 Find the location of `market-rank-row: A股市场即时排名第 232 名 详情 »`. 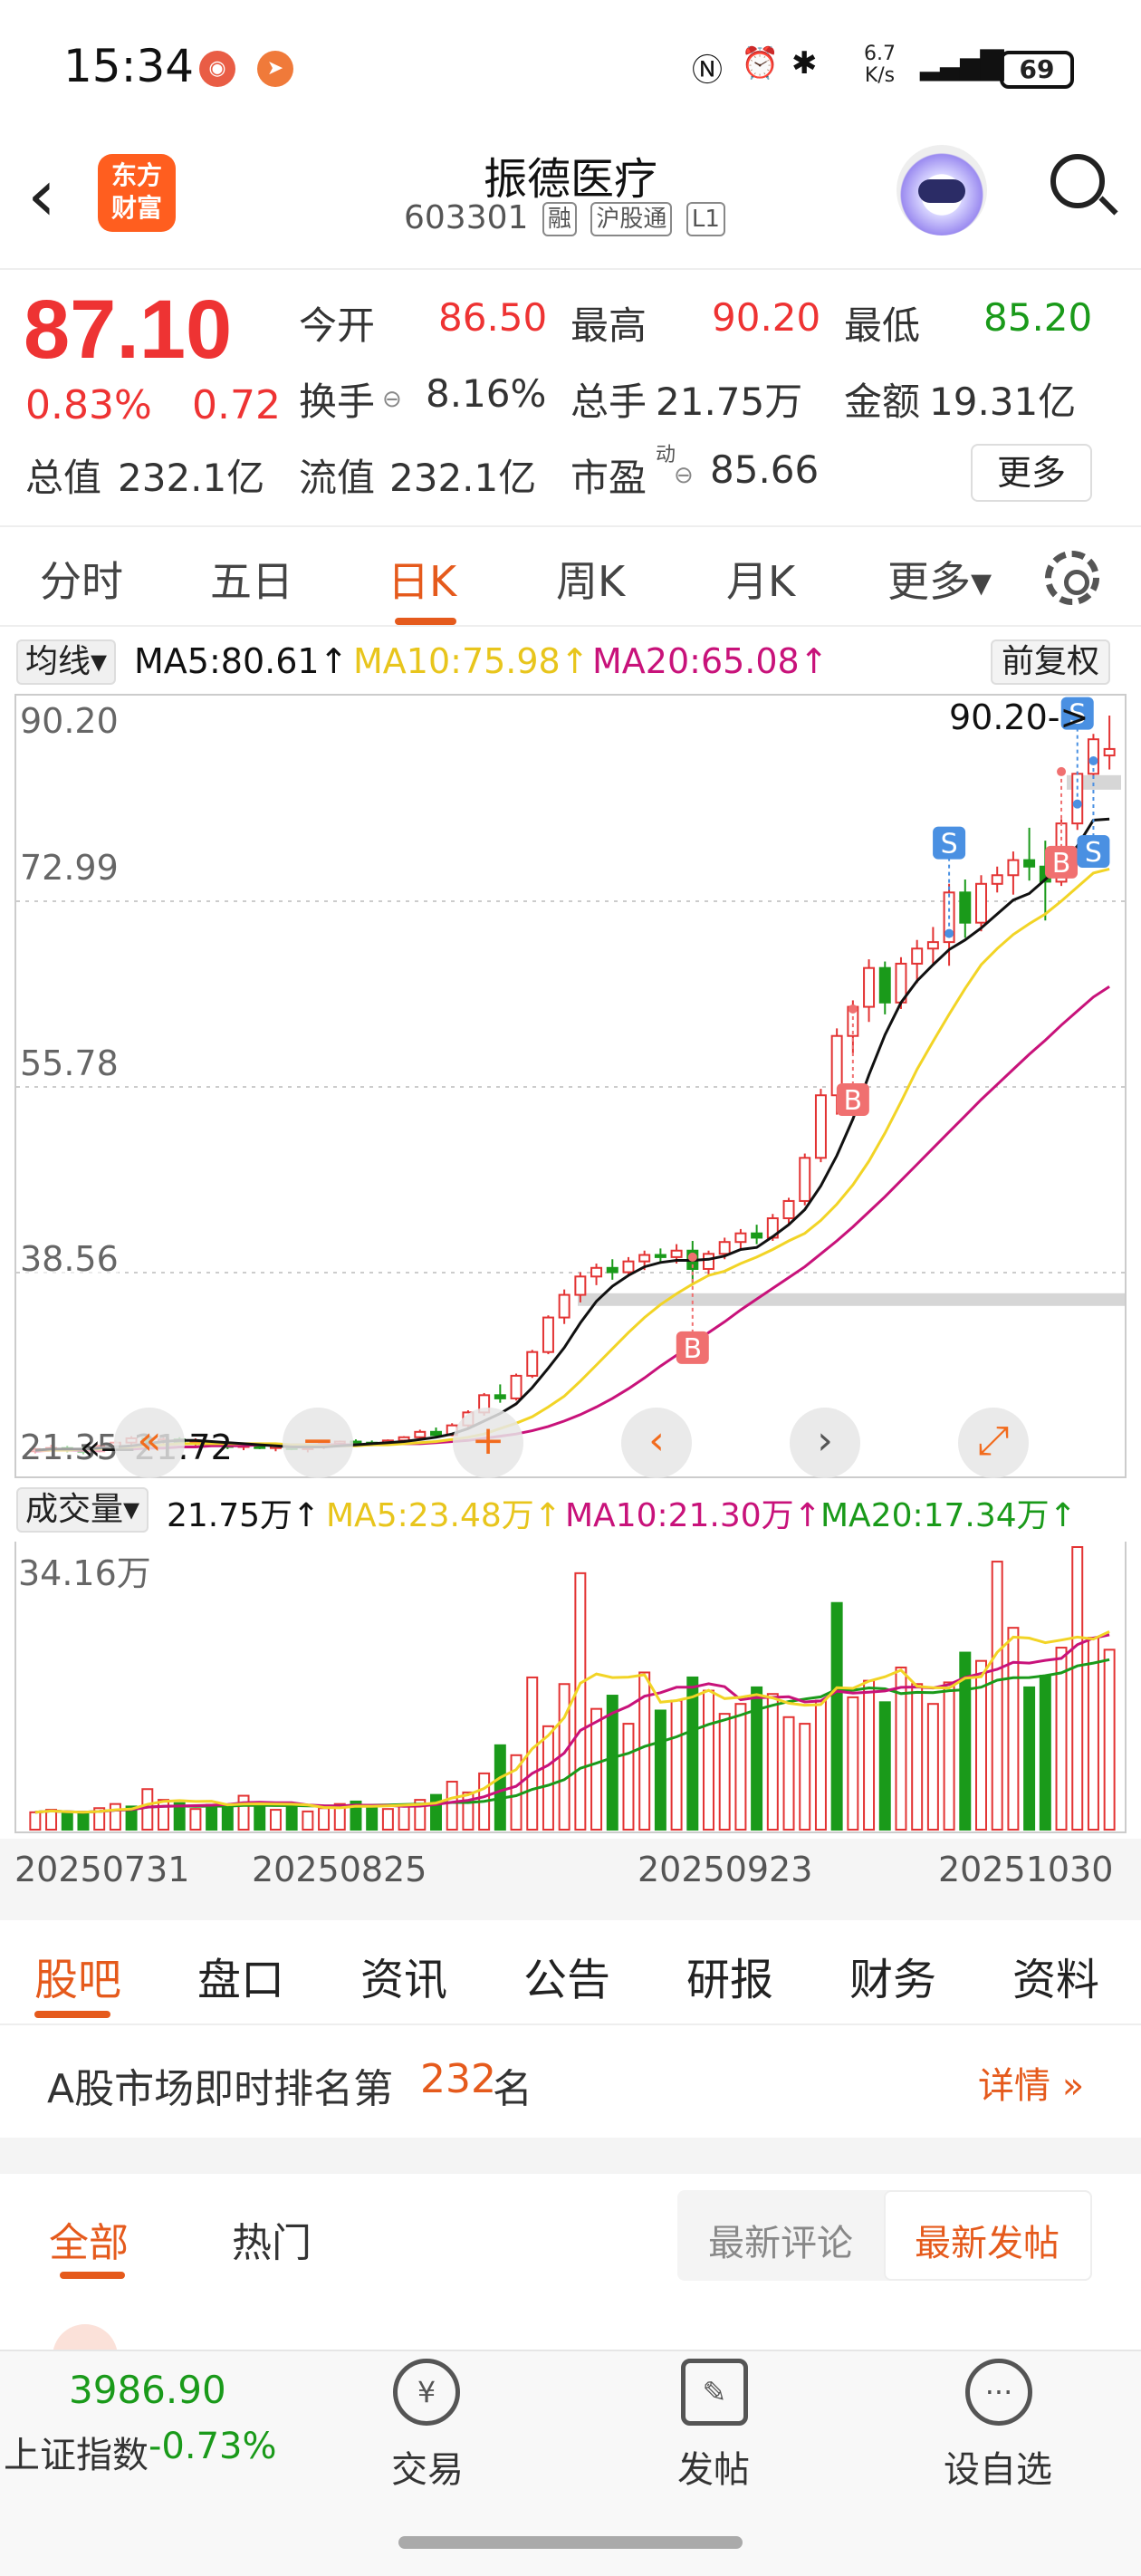

market-rank-row: A股市场即时排名第 232 名 详情 » is located at coordinates (570, 2081).